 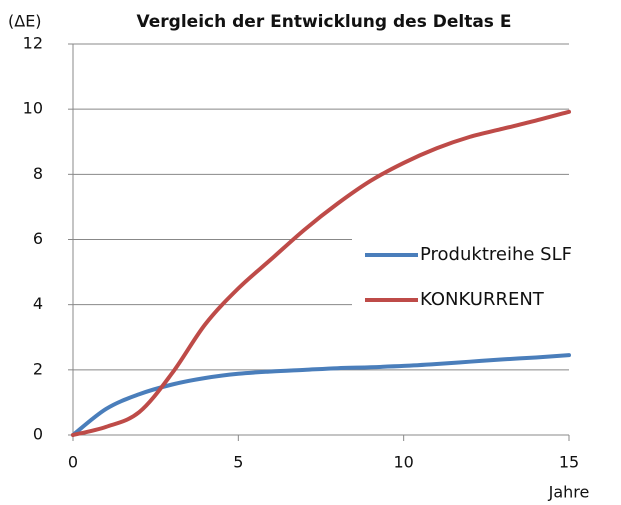 I want to click on y-tick-label: 10, so click(x=33, y=108).